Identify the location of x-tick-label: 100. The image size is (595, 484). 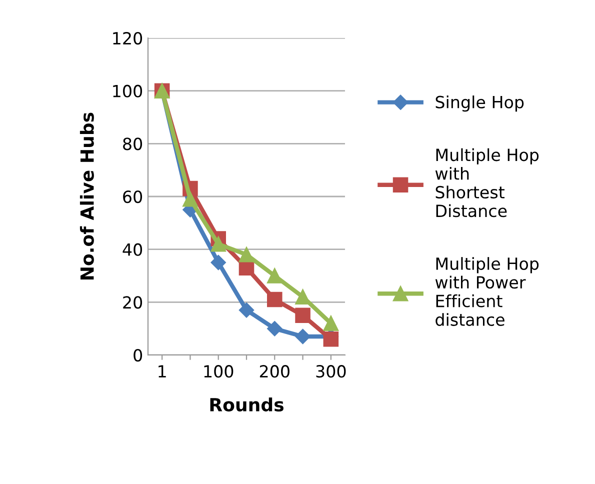
(219, 371).